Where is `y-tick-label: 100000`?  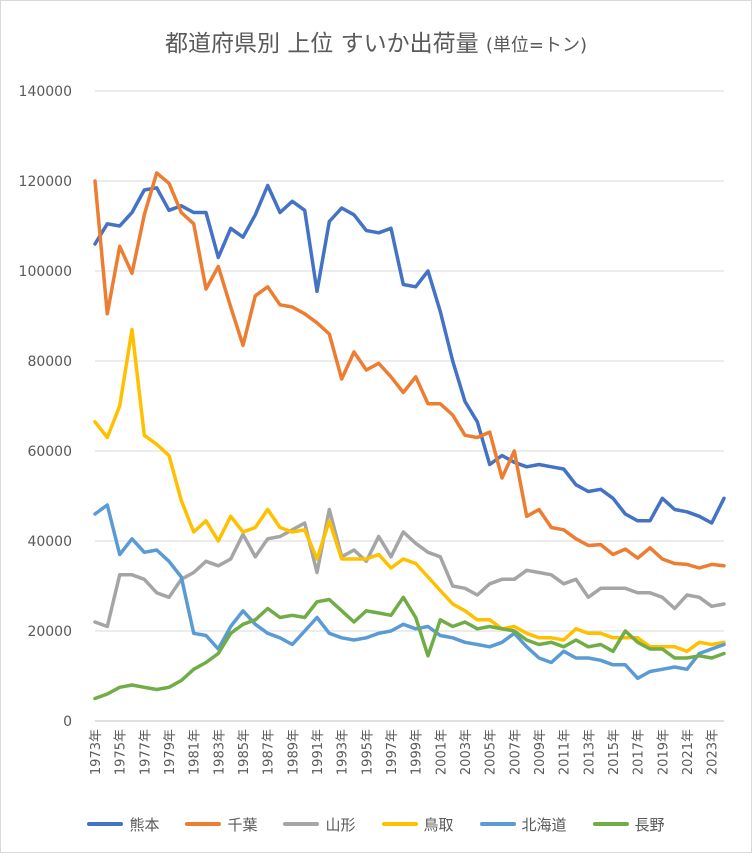
y-tick-label: 100000 is located at coordinates (45, 272).